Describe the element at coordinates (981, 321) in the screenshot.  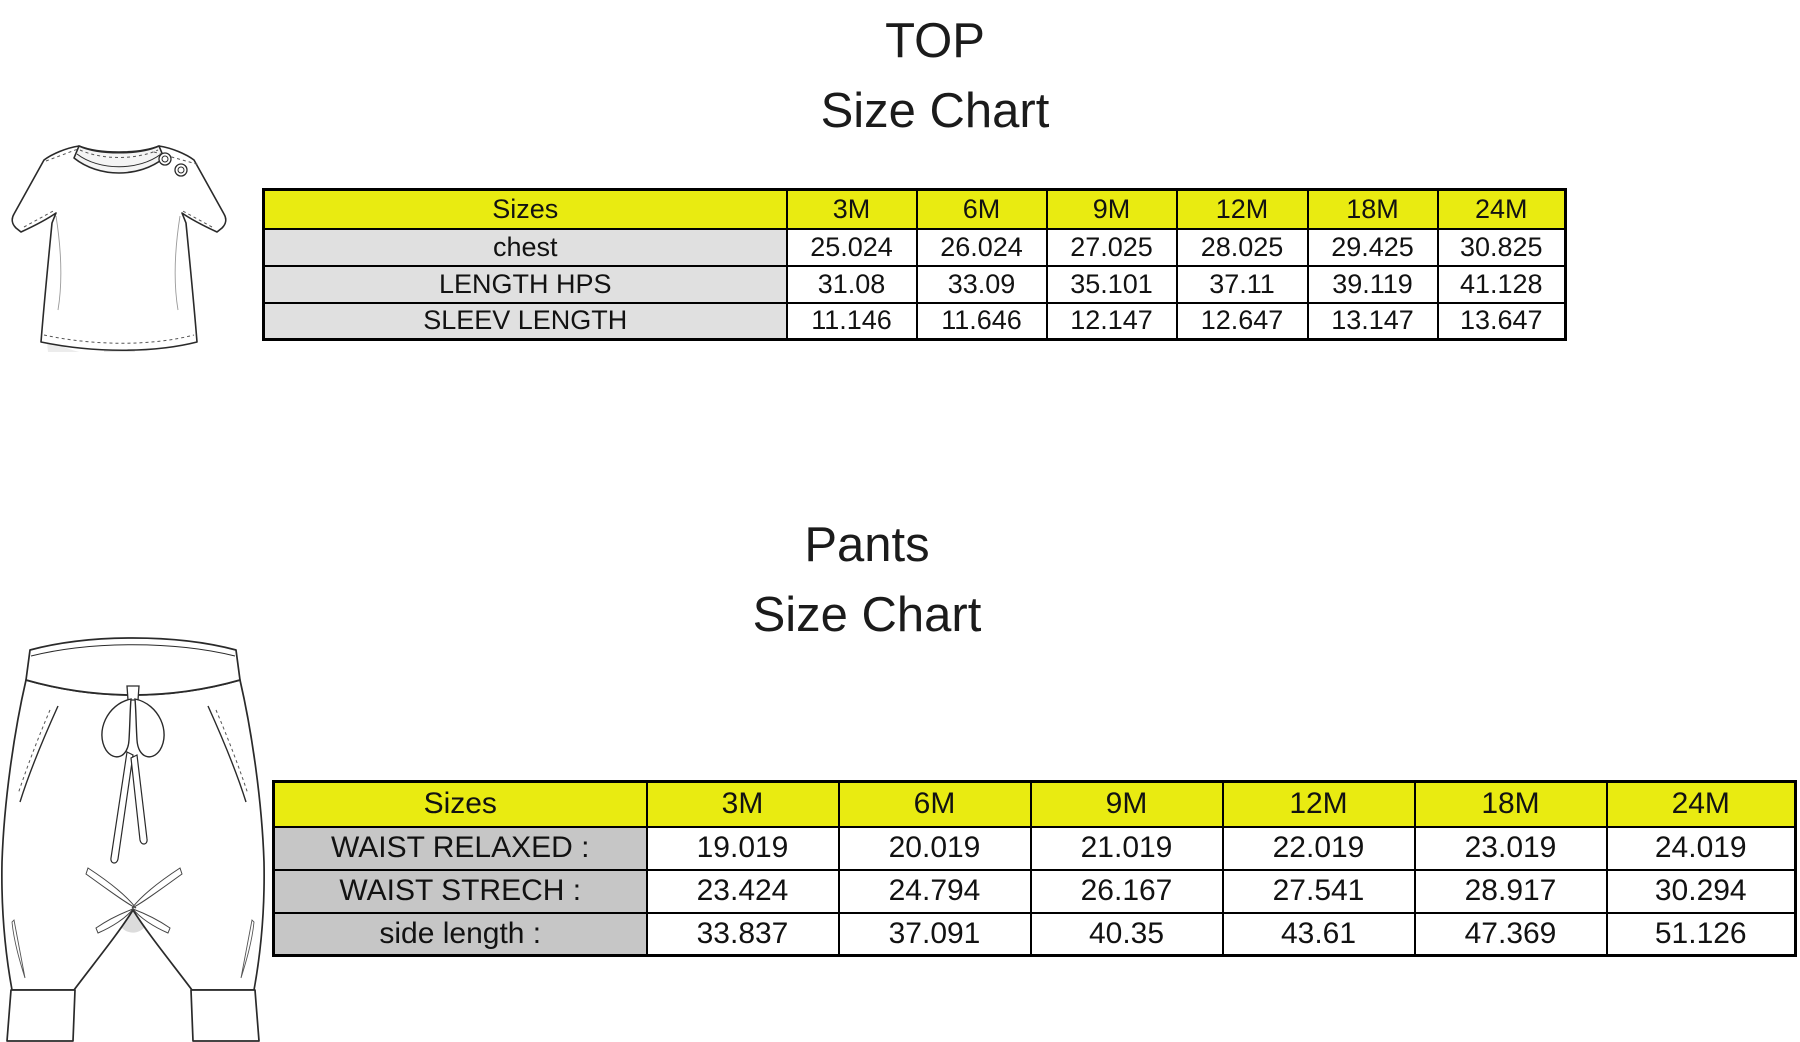
I see `size-value-cell: 11.646` at that location.